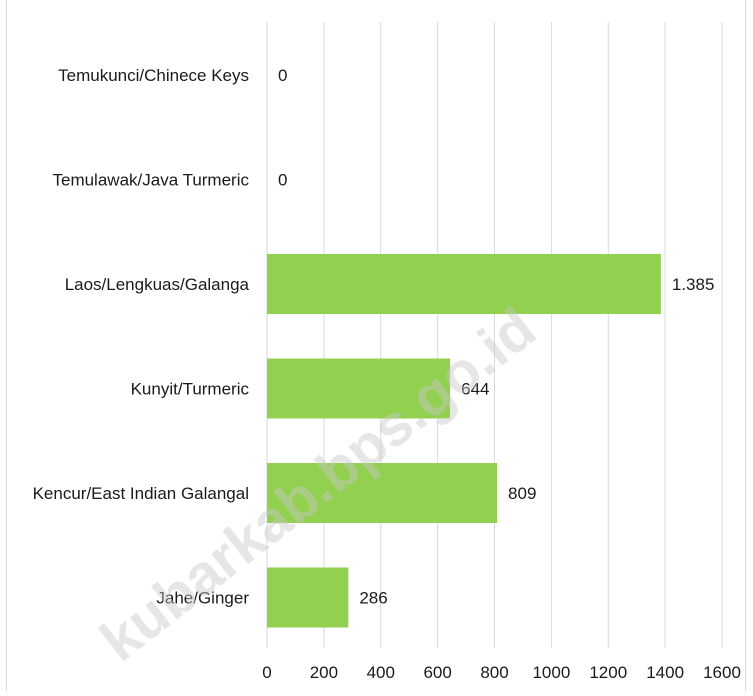  Describe the element at coordinates (153, 75) in the screenshot. I see `category-label: Temukunci/Chinece Keys` at that location.